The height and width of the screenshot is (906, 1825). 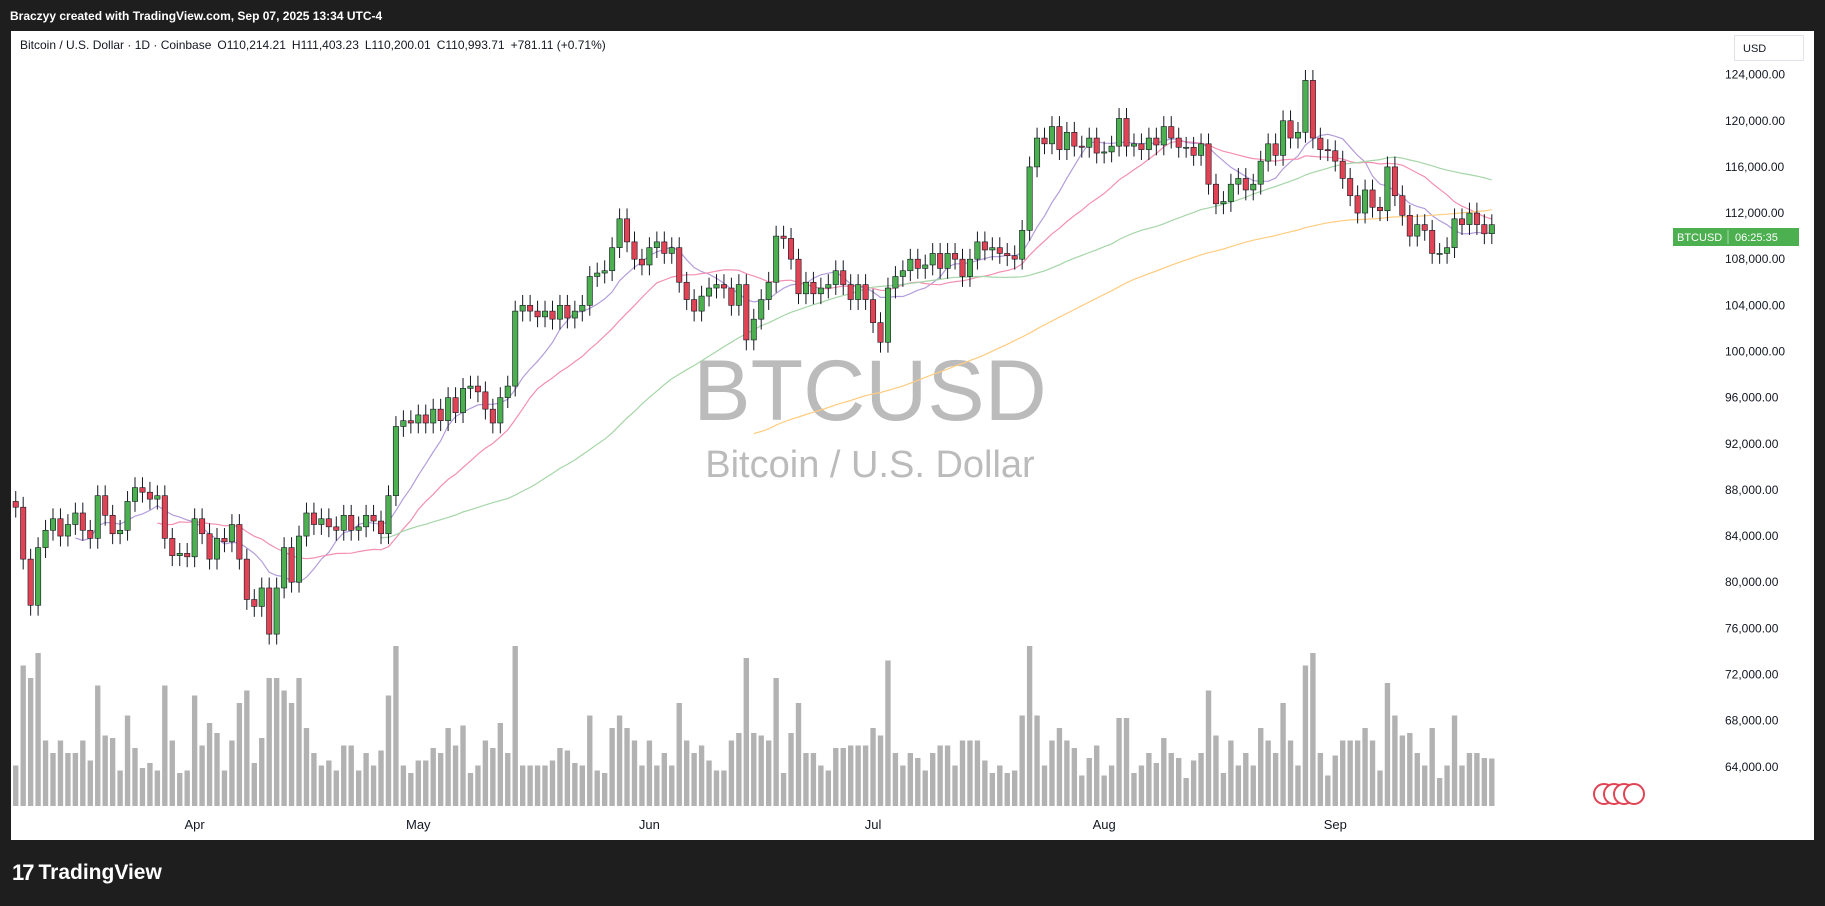 What do you see at coordinates (1756, 238) in the screenshot?
I see `price-tag-countdown: 06:25:35` at bounding box center [1756, 238].